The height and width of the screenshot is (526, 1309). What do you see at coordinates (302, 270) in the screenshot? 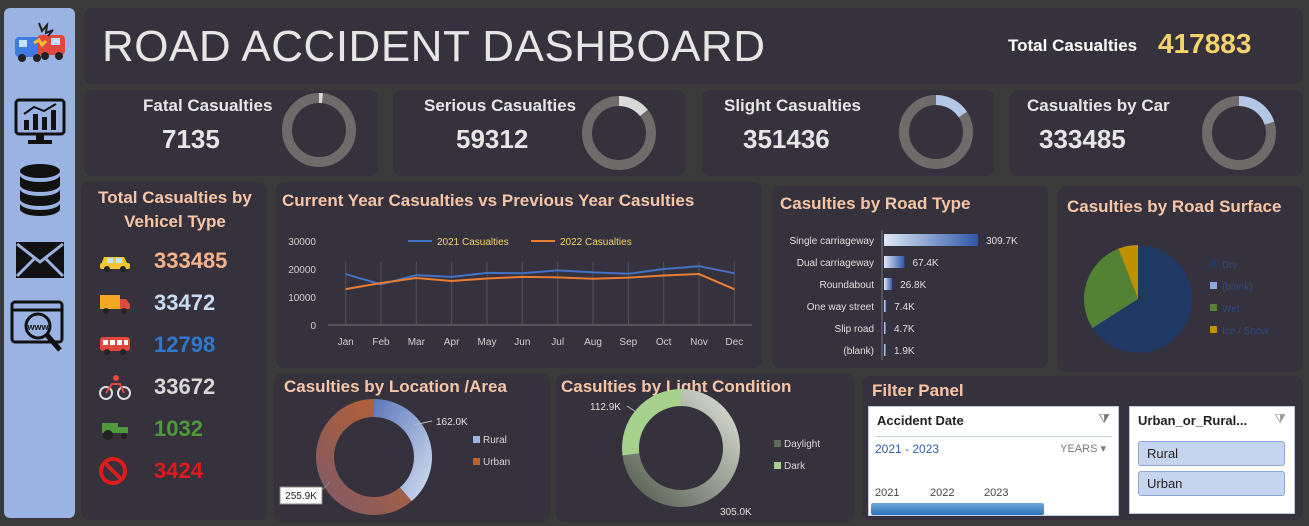
I see `y-tick-label: 20000` at bounding box center [302, 270].